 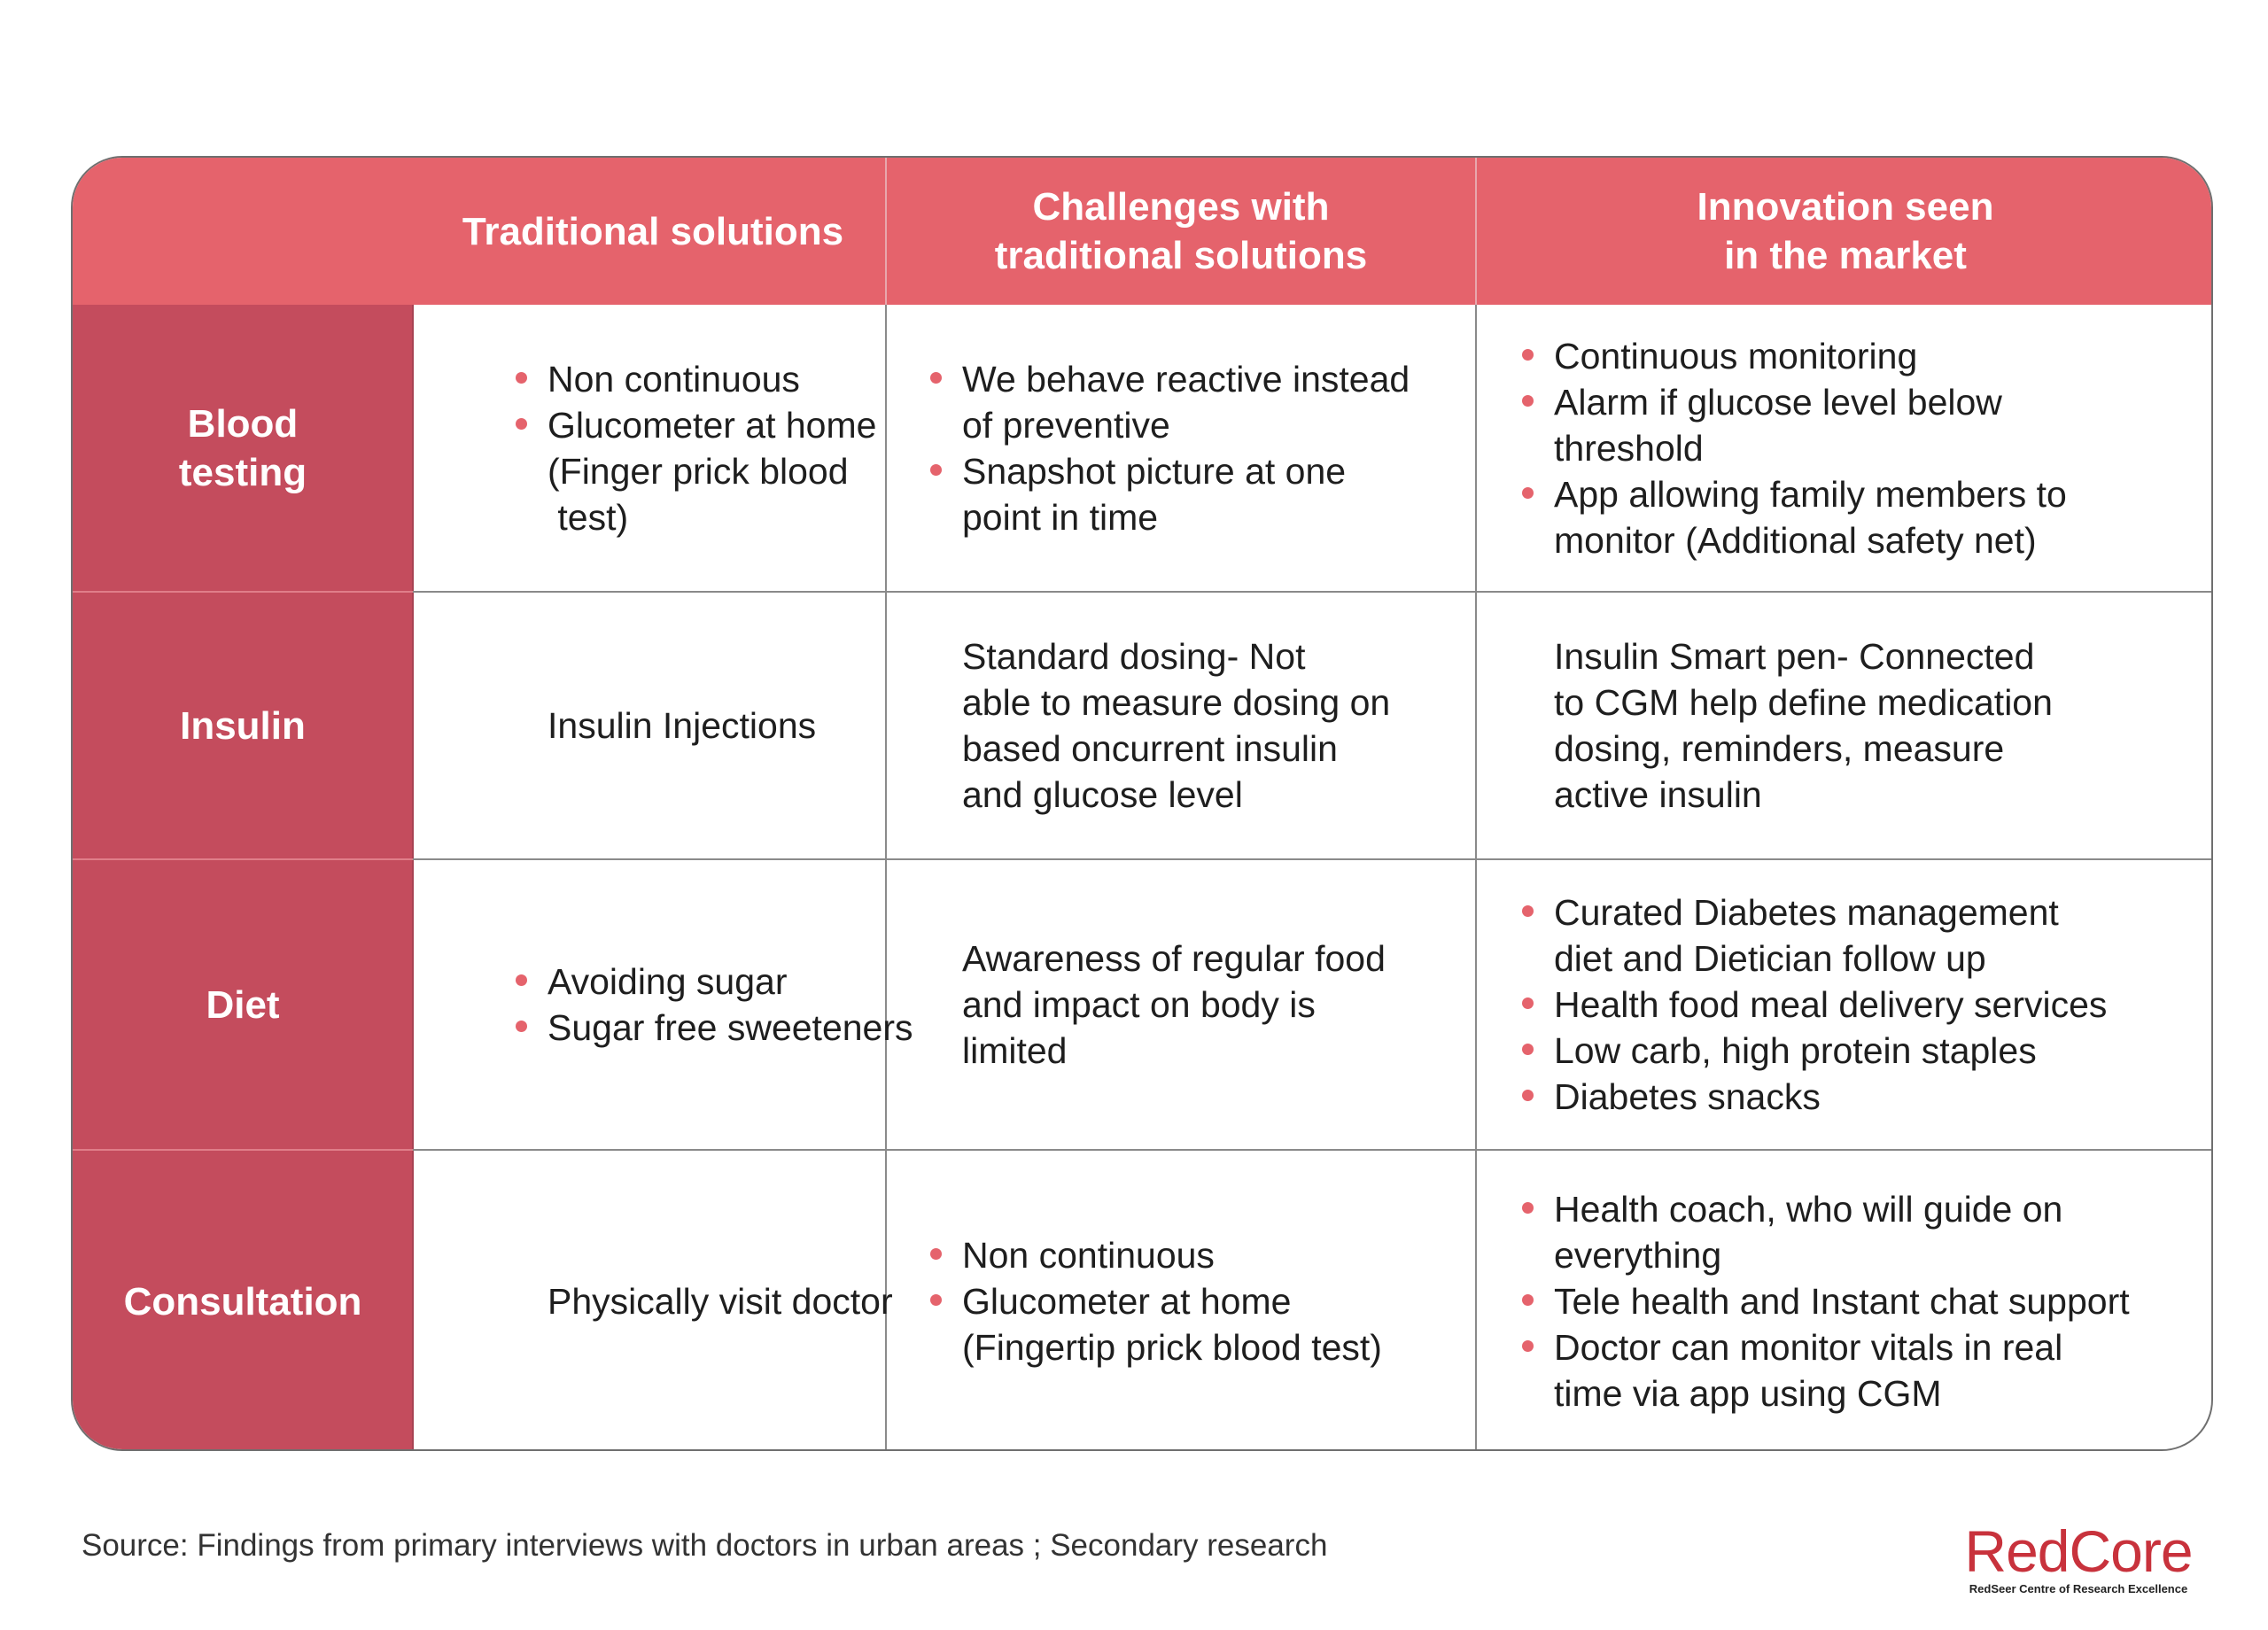 What do you see at coordinates (243, 424) in the screenshot?
I see `row-label-line: Blood` at bounding box center [243, 424].